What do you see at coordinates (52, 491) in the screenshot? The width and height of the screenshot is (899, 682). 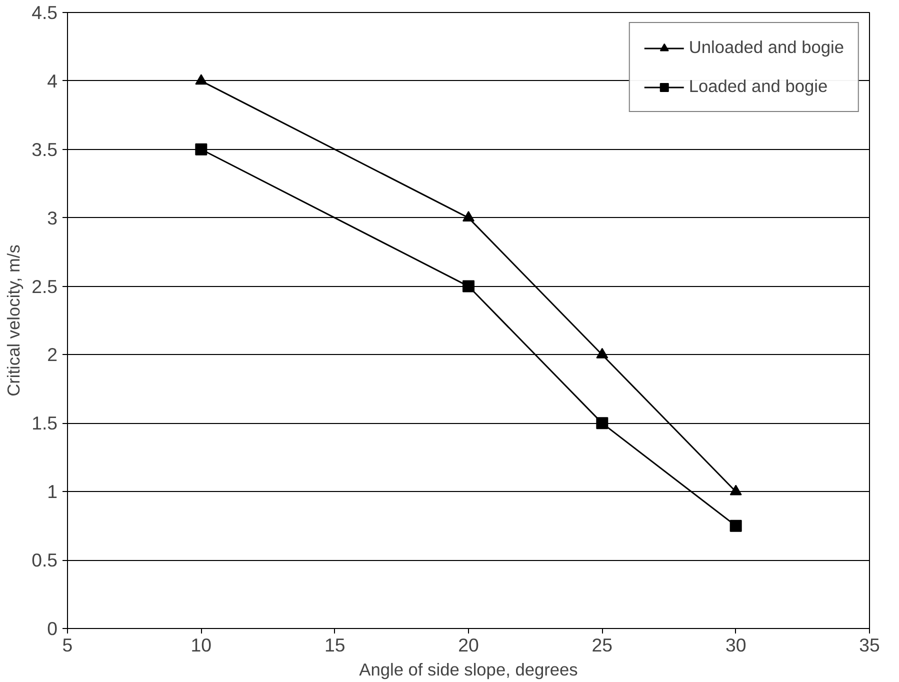 I see `y-tick-label: 1` at bounding box center [52, 491].